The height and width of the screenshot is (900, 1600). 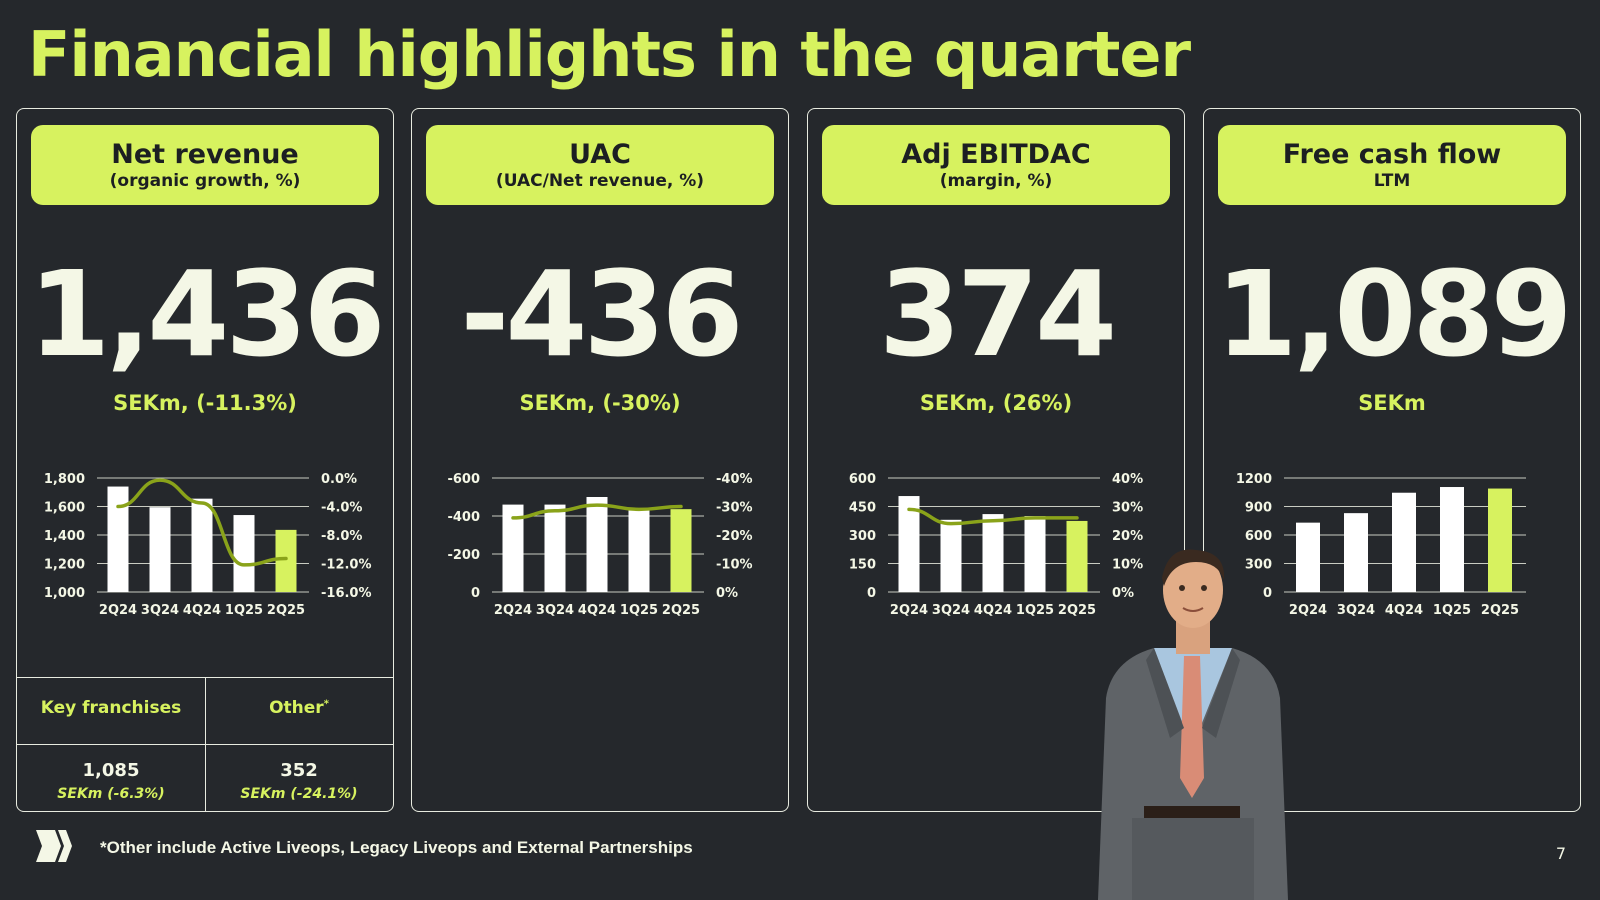 What do you see at coordinates (205, 403) in the screenshot?
I see `kpi-unit: SEKm, (-11.3%)` at bounding box center [205, 403].